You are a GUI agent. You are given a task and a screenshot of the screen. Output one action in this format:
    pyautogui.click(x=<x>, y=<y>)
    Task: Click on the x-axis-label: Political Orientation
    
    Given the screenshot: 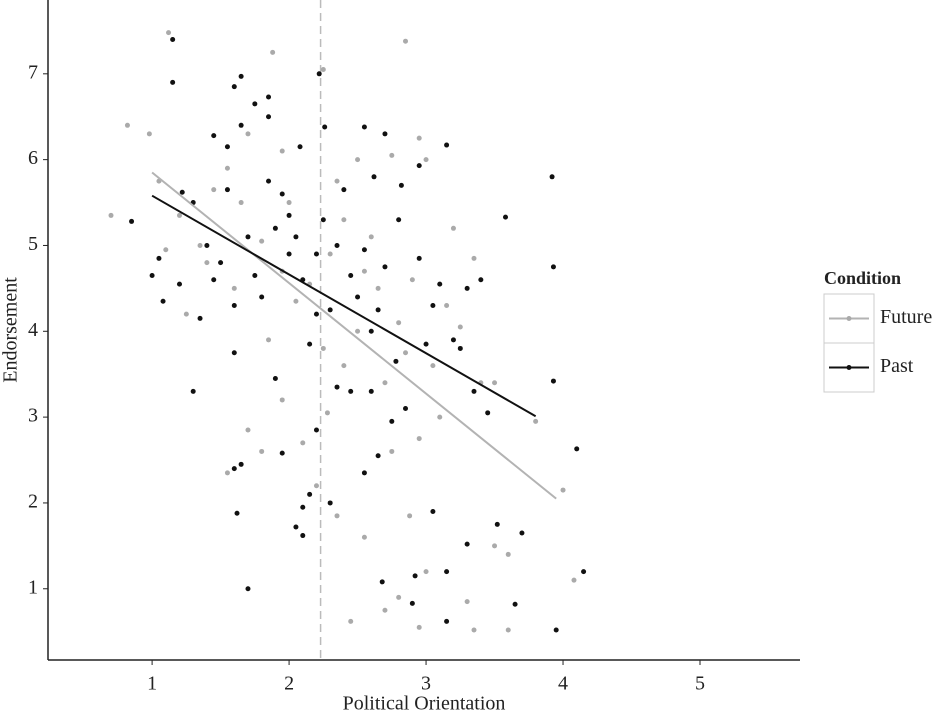 What is the action you would take?
    pyautogui.click(x=424, y=704)
    